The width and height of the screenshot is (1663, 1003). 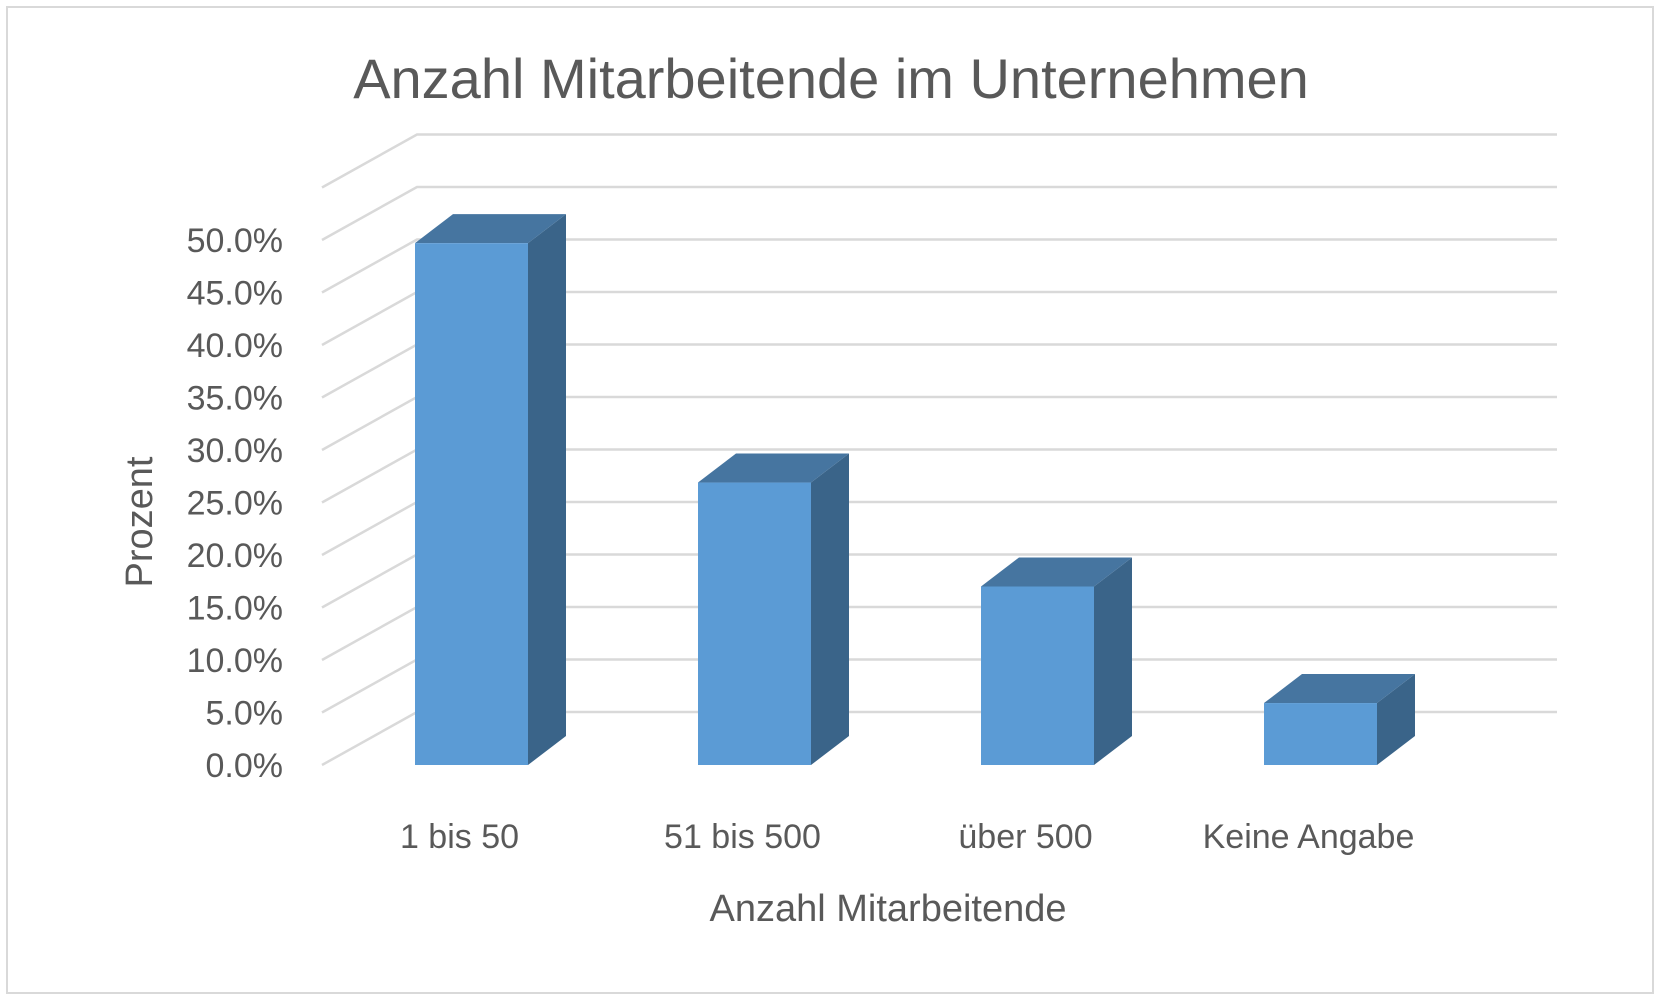 I want to click on x-tick-label: über 500, so click(x=1025, y=837).